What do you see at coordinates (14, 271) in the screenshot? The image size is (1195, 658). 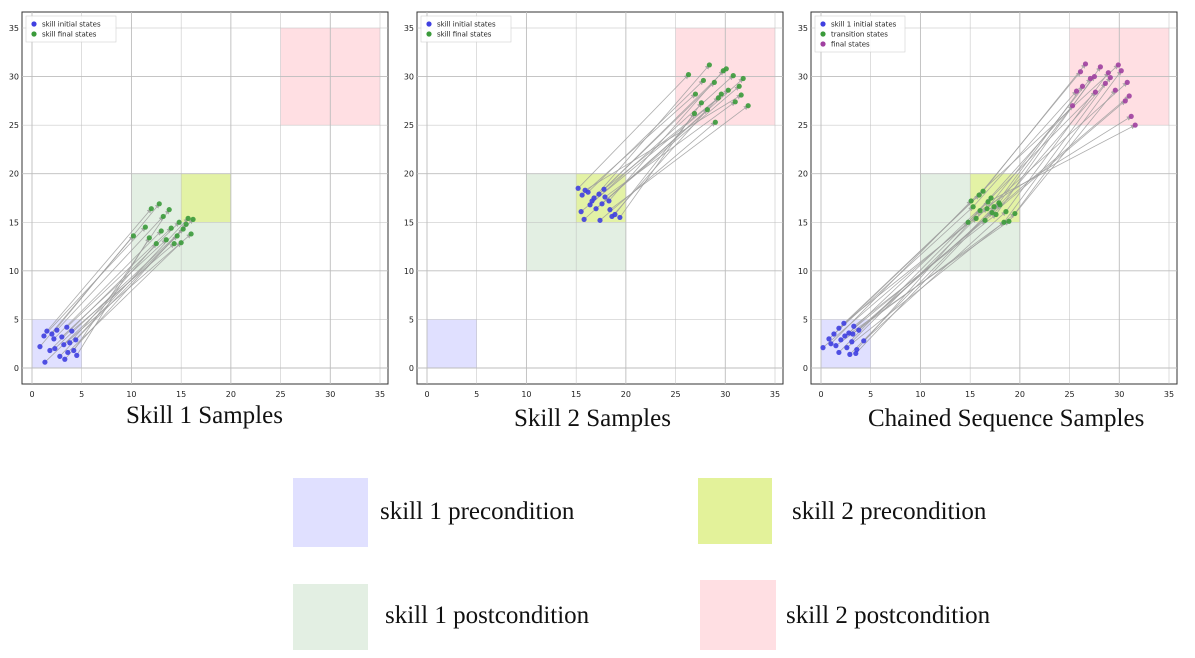 I see `y-tick-label: 10` at bounding box center [14, 271].